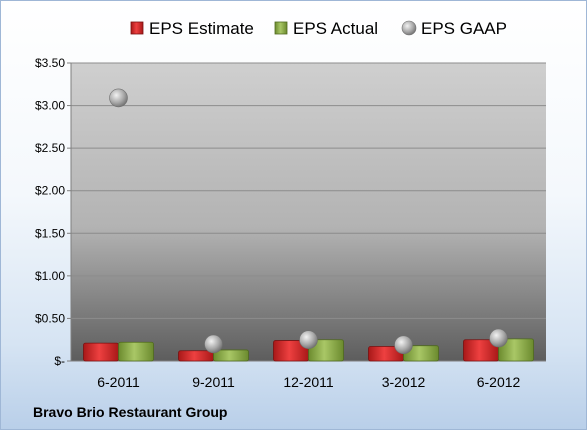  What do you see at coordinates (201, 28) in the screenshot?
I see `legend-label: EPS Estimate` at bounding box center [201, 28].